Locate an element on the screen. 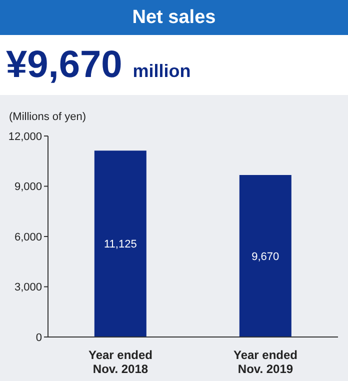 This screenshot has height=381, width=348. data-label: 11,125 is located at coordinates (120, 244).